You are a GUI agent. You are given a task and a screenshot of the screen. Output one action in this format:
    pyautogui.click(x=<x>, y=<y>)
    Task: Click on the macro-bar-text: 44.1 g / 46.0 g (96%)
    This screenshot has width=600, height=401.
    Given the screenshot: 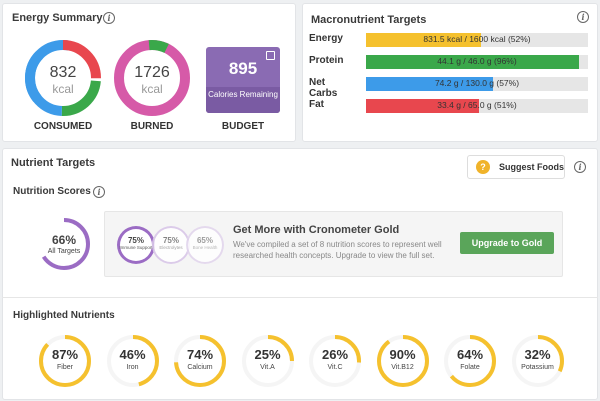 What is the action you would take?
    pyautogui.click(x=477, y=61)
    